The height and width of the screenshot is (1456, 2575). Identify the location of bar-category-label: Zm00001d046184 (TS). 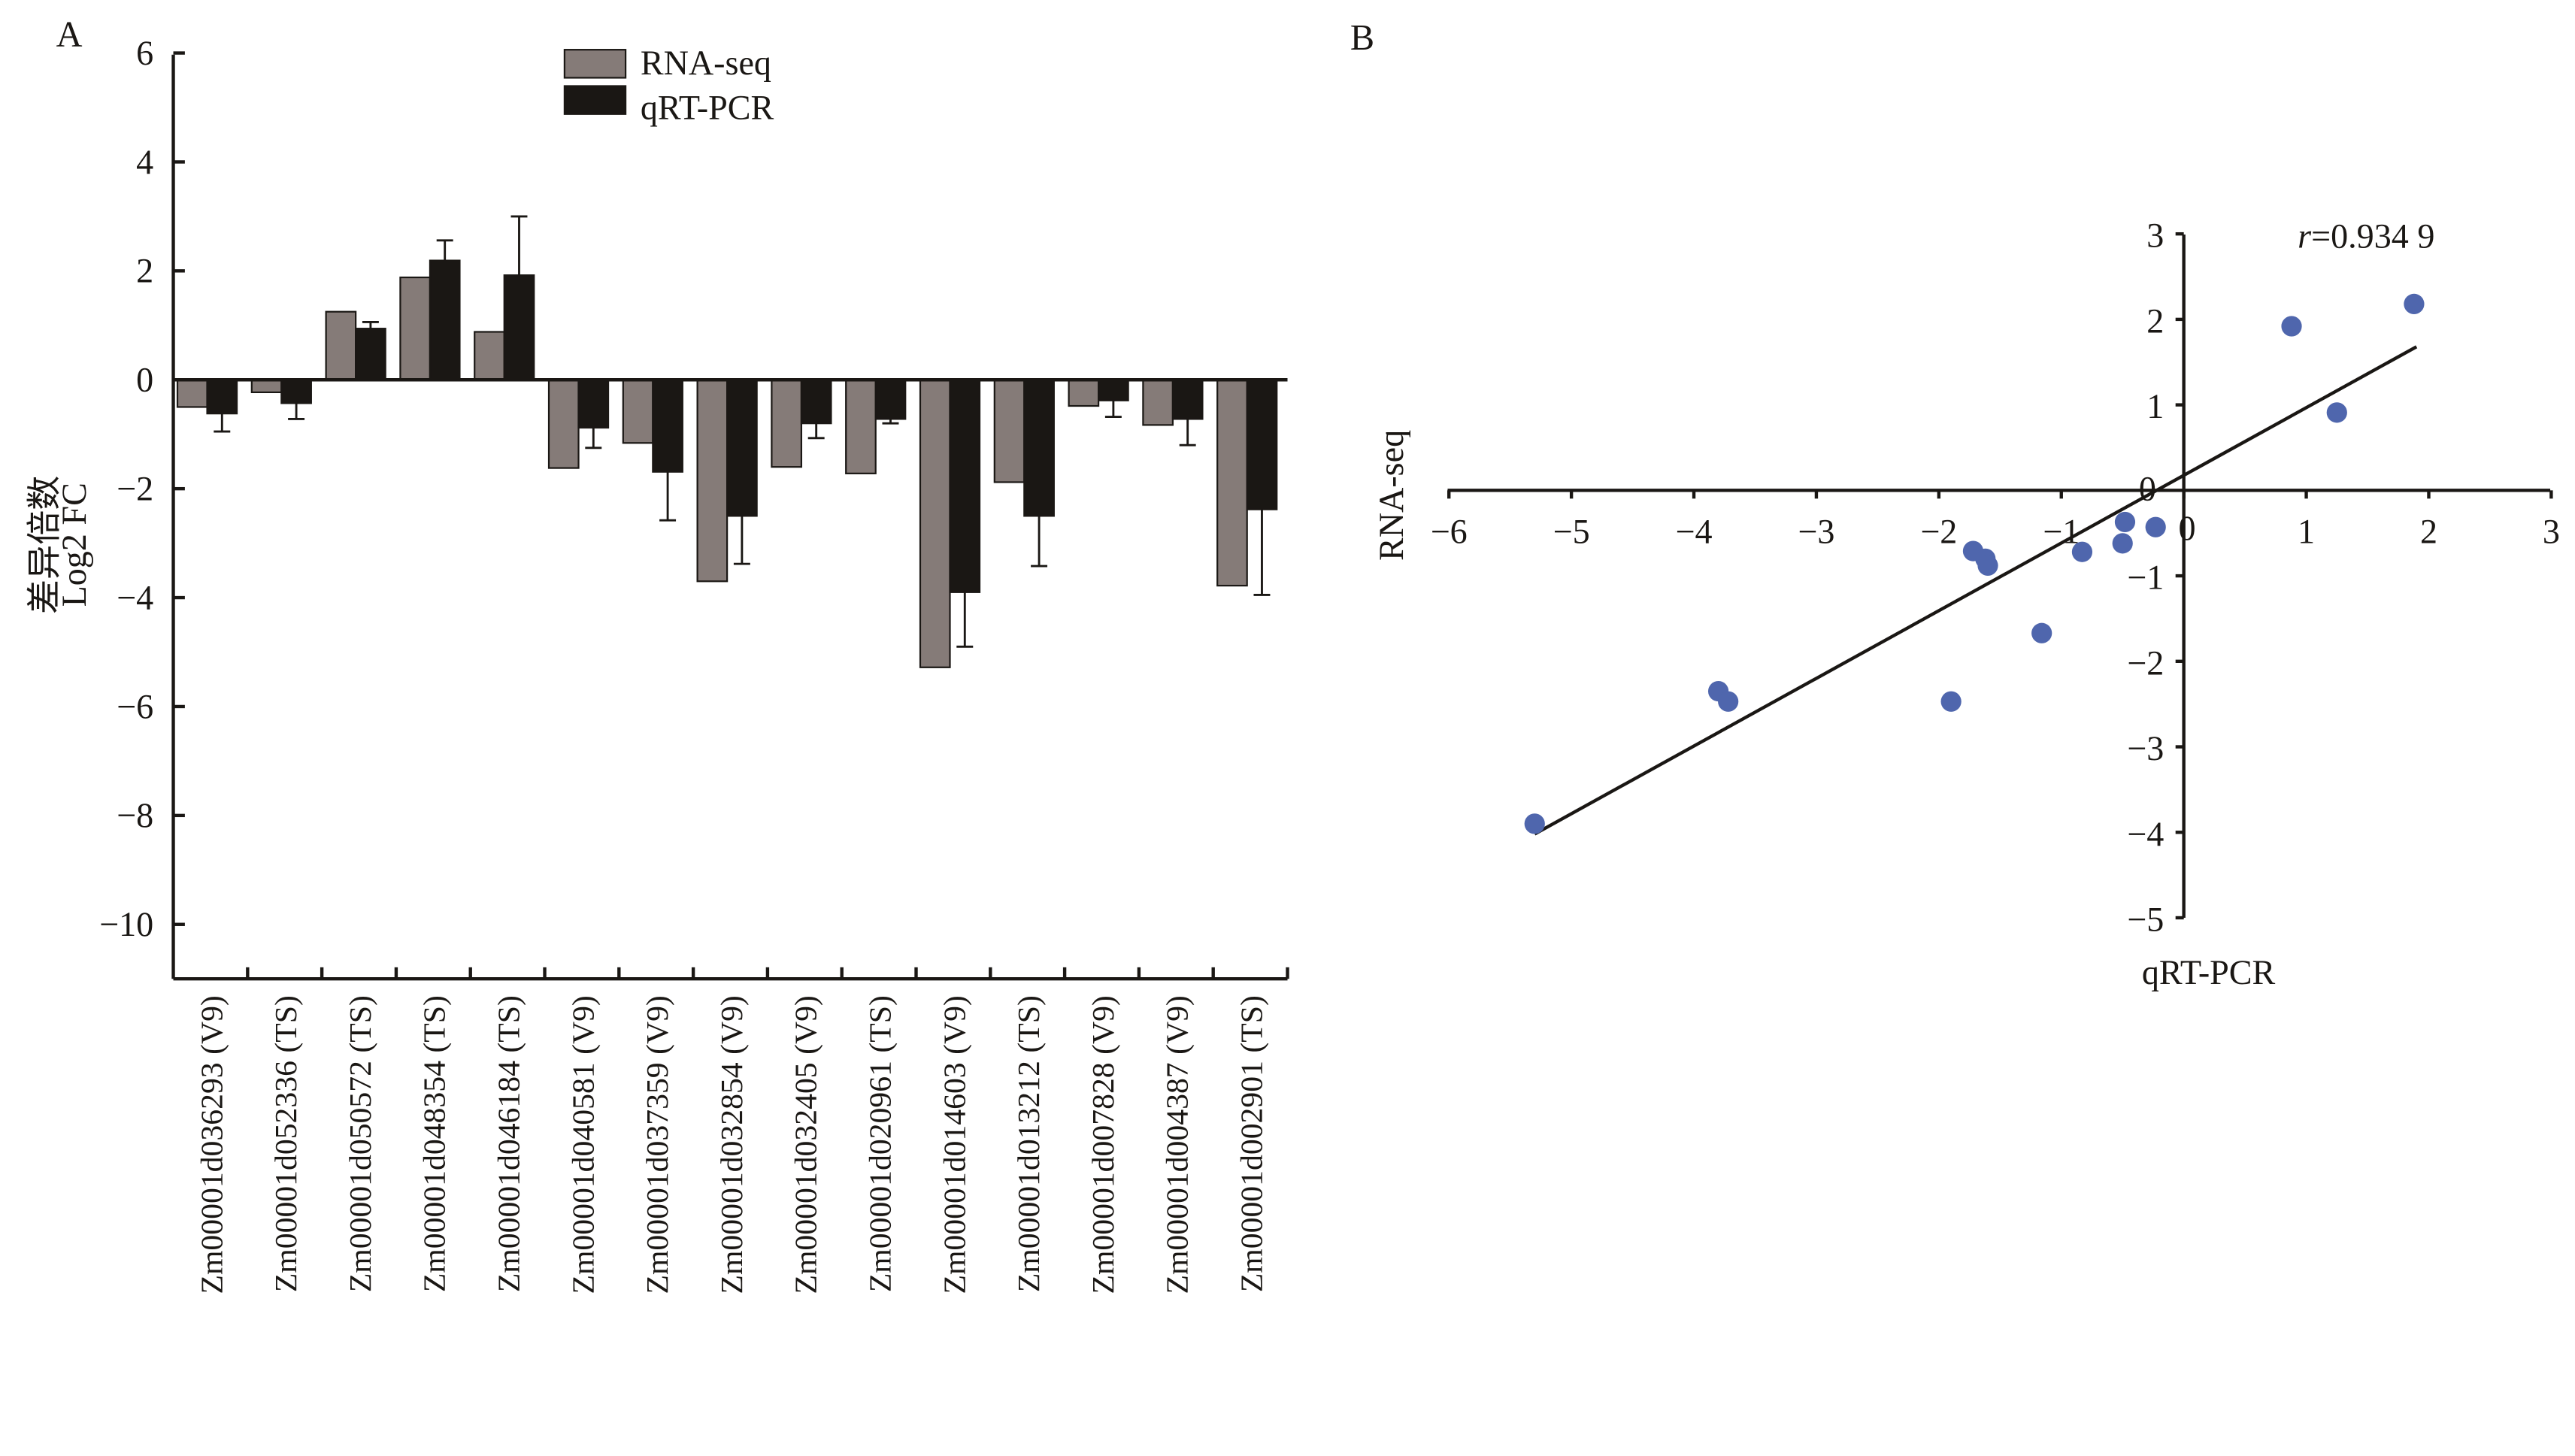
(509, 1143).